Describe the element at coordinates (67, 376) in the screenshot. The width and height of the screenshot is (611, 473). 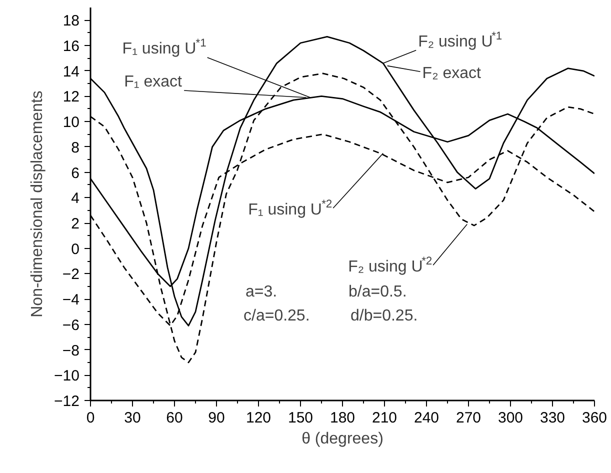
I see `y-tick-label: −10` at that location.